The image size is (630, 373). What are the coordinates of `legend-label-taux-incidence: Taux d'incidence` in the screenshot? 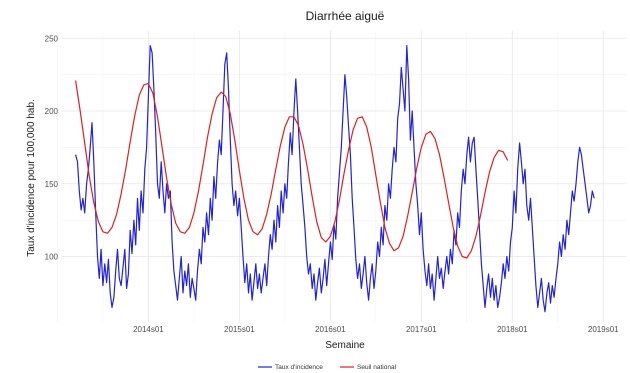 It's located at (299, 367).